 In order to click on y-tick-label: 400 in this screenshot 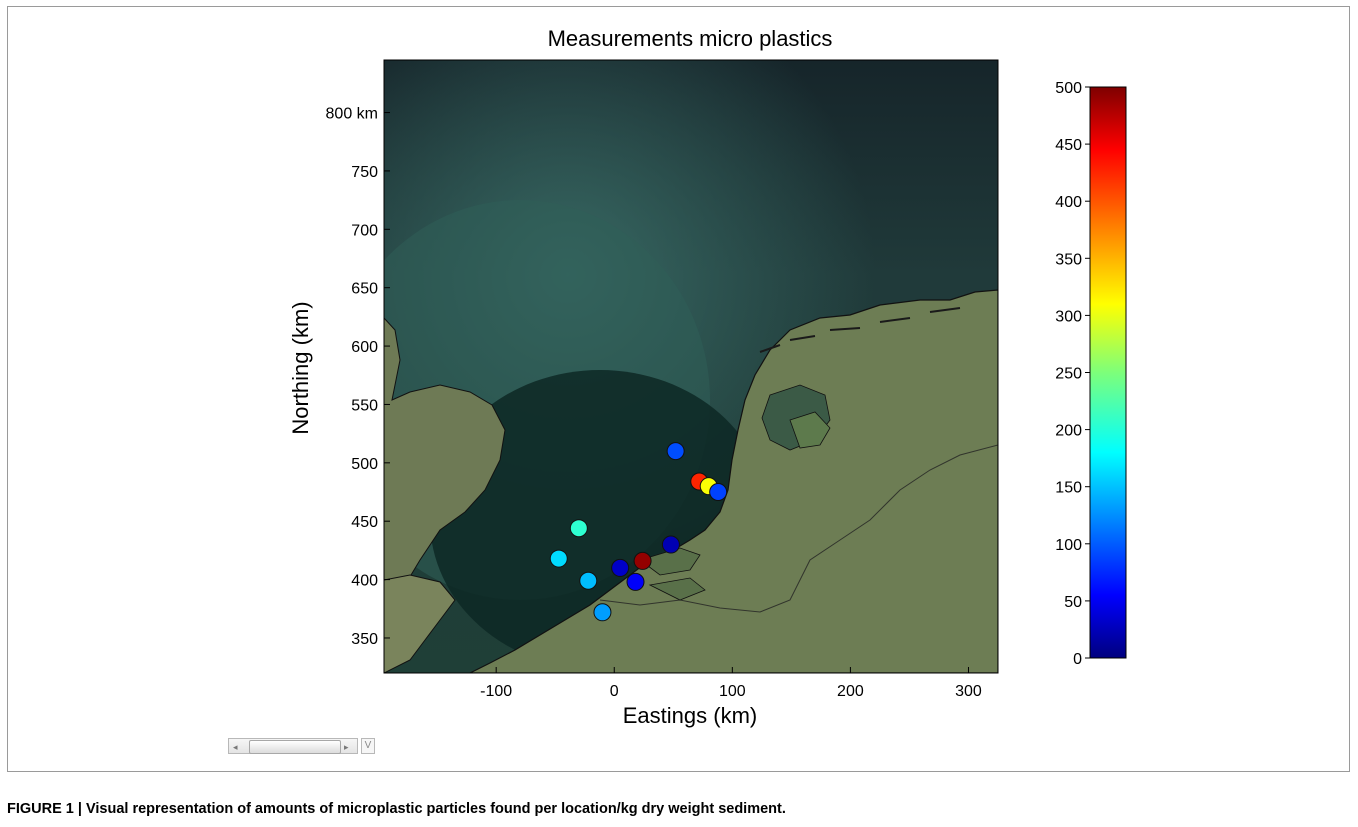, I will do `click(364, 581)`.